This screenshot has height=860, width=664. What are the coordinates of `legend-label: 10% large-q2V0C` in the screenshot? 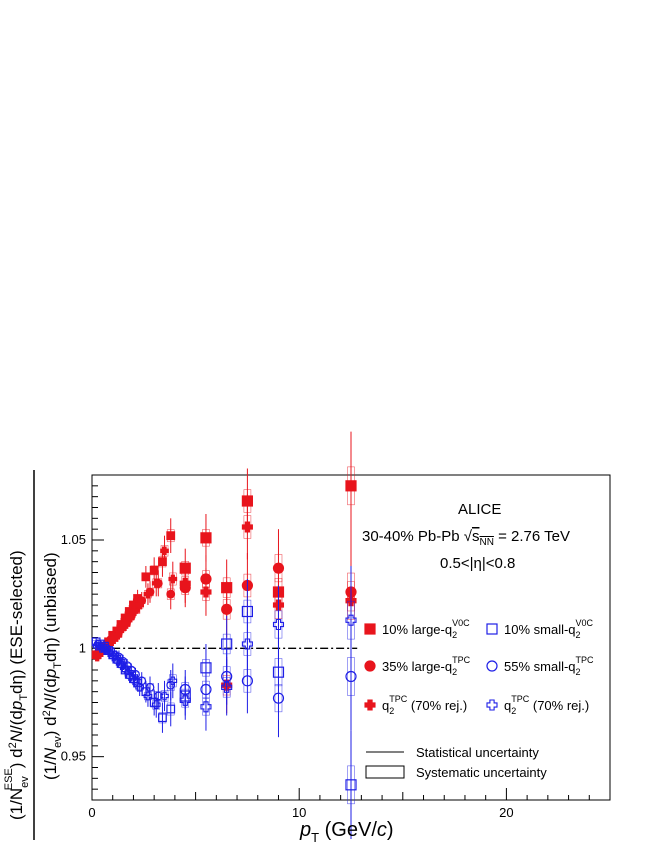 It's located at (426, 629).